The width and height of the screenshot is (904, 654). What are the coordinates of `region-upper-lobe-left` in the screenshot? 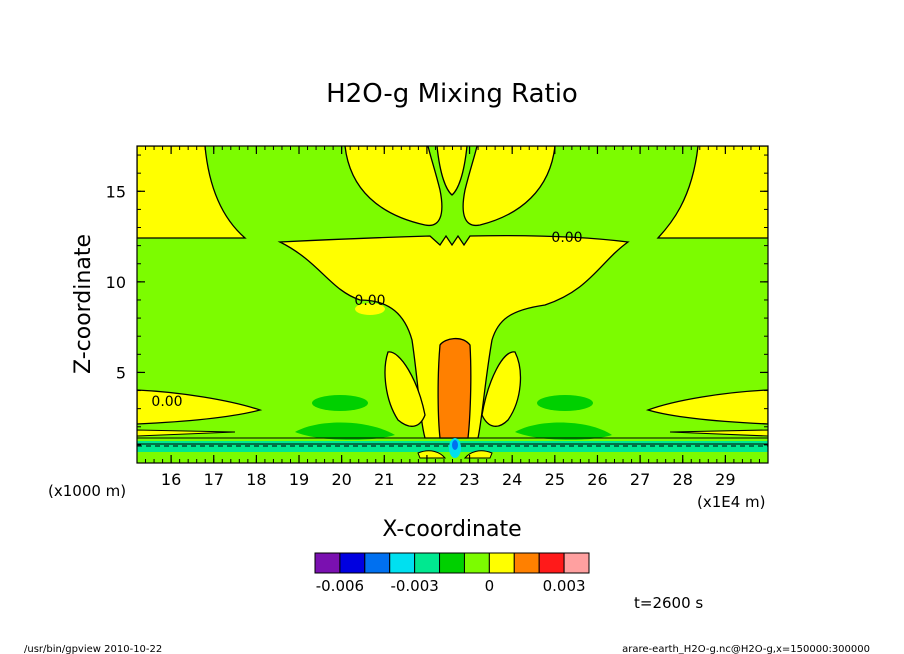 It's located at (393, 186).